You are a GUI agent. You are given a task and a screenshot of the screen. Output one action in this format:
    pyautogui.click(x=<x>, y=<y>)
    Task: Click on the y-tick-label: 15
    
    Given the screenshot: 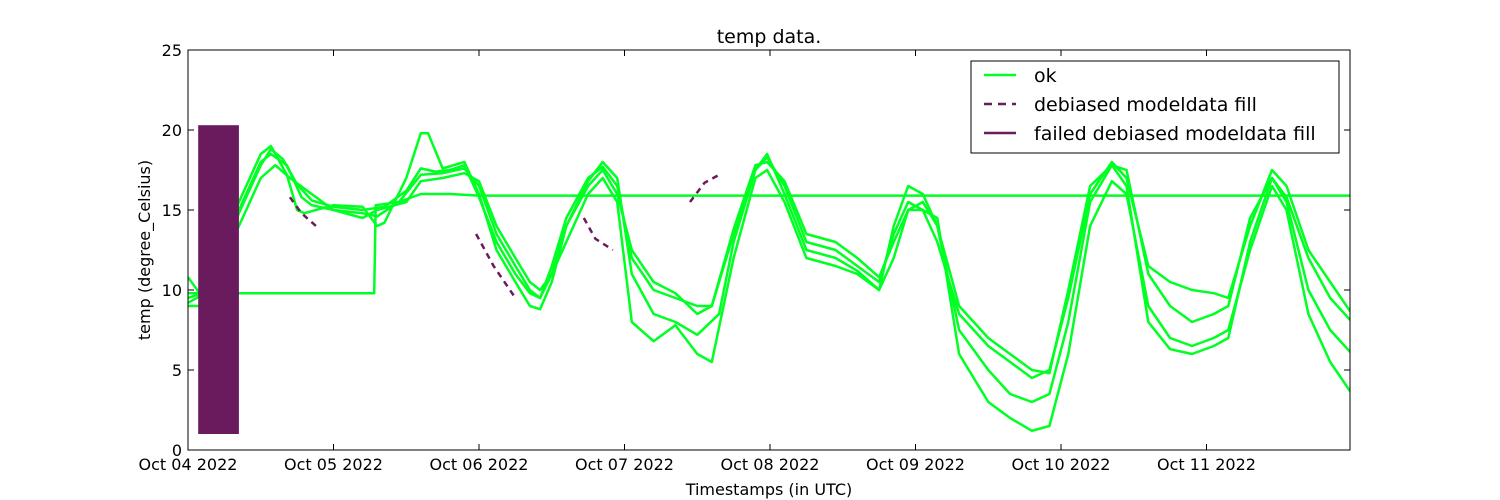 What is the action you would take?
    pyautogui.click(x=172, y=210)
    